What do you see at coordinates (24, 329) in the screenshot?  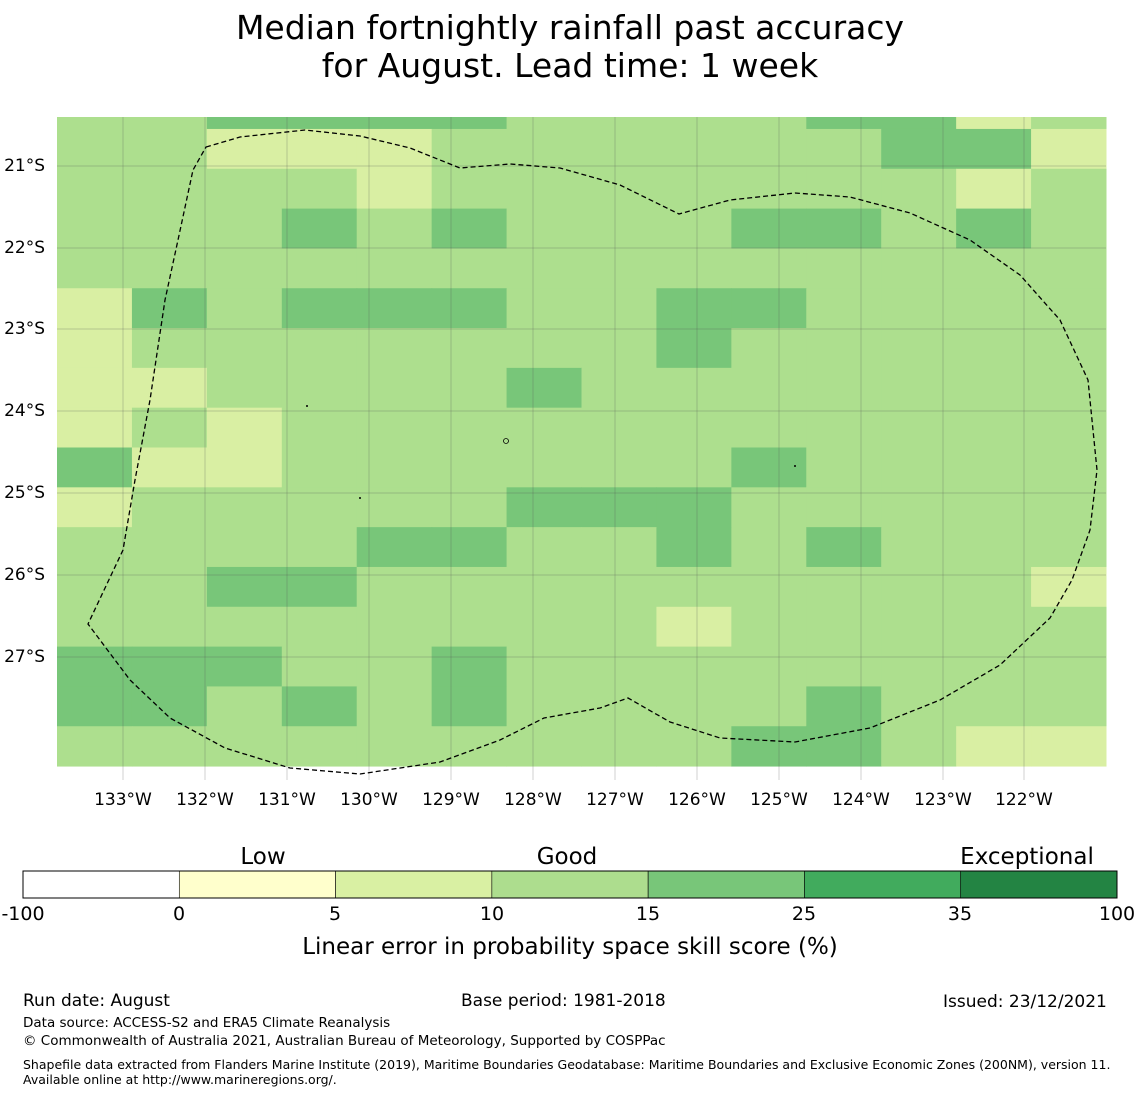 I see `lat-label: 23°S` at bounding box center [24, 329].